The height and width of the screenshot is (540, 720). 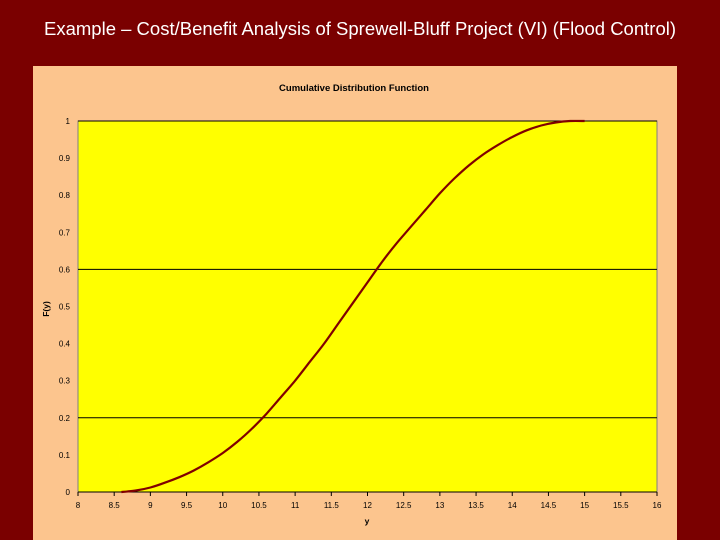 What do you see at coordinates (65, 158) in the screenshot?
I see `y-tick-label-9: 0.9` at bounding box center [65, 158].